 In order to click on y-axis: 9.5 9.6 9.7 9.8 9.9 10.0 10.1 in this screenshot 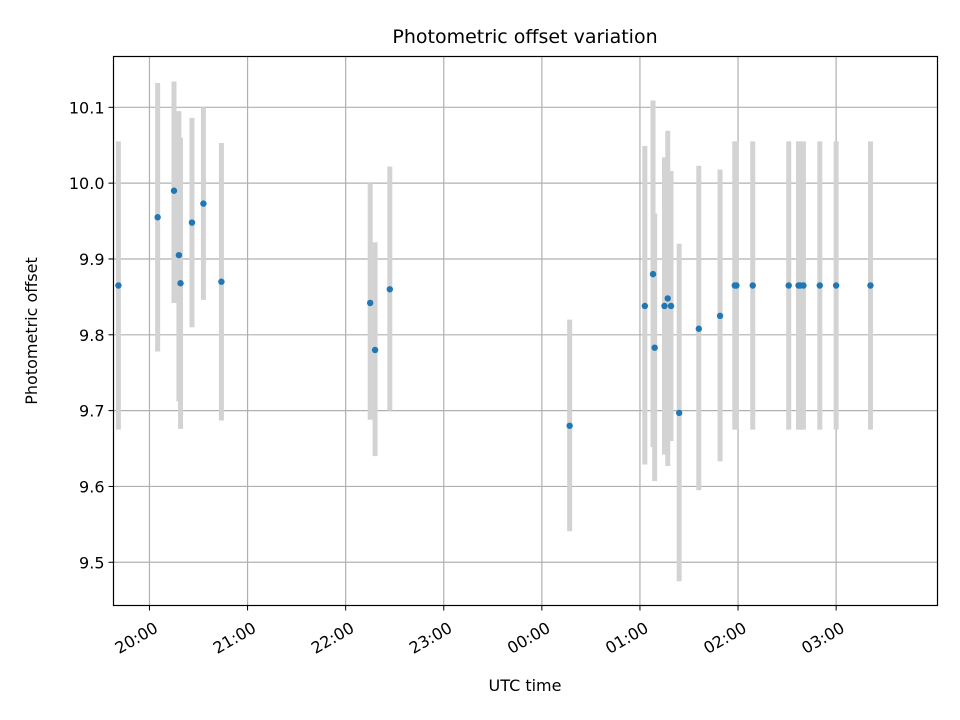, I will do `click(91, 335)`.